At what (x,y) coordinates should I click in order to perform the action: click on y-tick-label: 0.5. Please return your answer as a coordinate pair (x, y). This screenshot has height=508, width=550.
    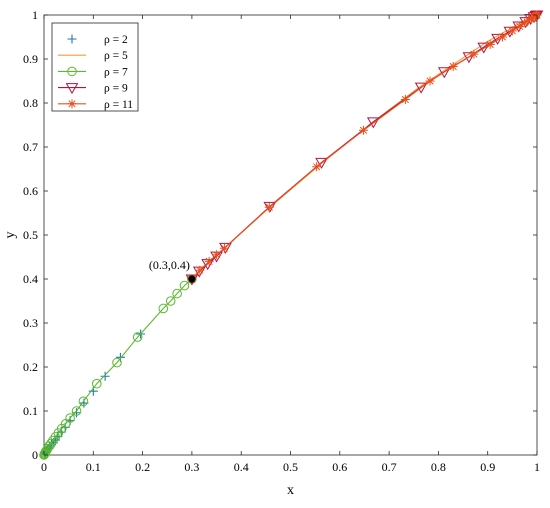
    Looking at the image, I should click on (30, 235).